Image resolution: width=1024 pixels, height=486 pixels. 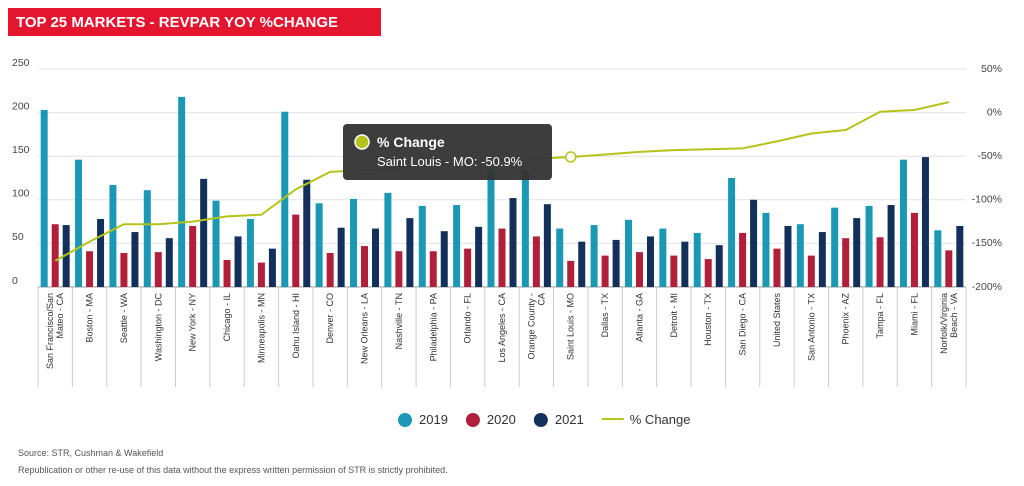 What do you see at coordinates (450, 161) in the screenshot?
I see `tooltip-text: Saint Louis - MO: -50.9%` at bounding box center [450, 161].